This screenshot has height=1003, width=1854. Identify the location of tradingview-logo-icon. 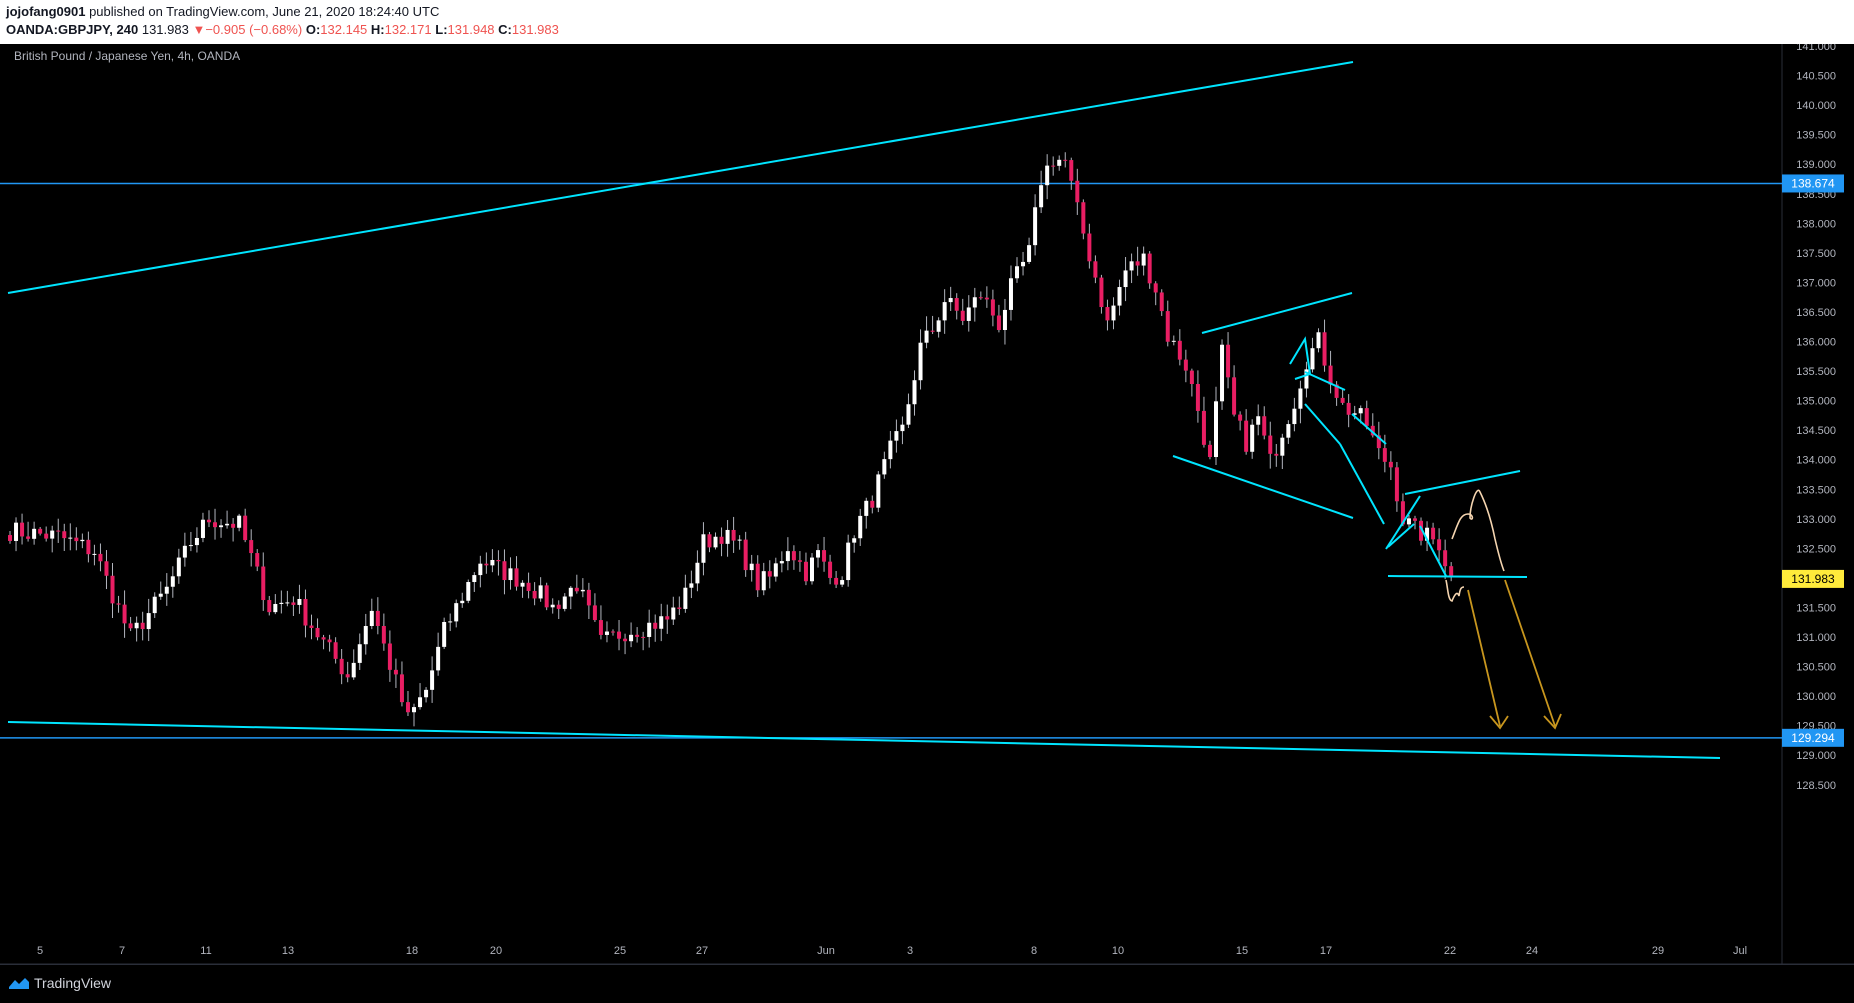
(19, 983).